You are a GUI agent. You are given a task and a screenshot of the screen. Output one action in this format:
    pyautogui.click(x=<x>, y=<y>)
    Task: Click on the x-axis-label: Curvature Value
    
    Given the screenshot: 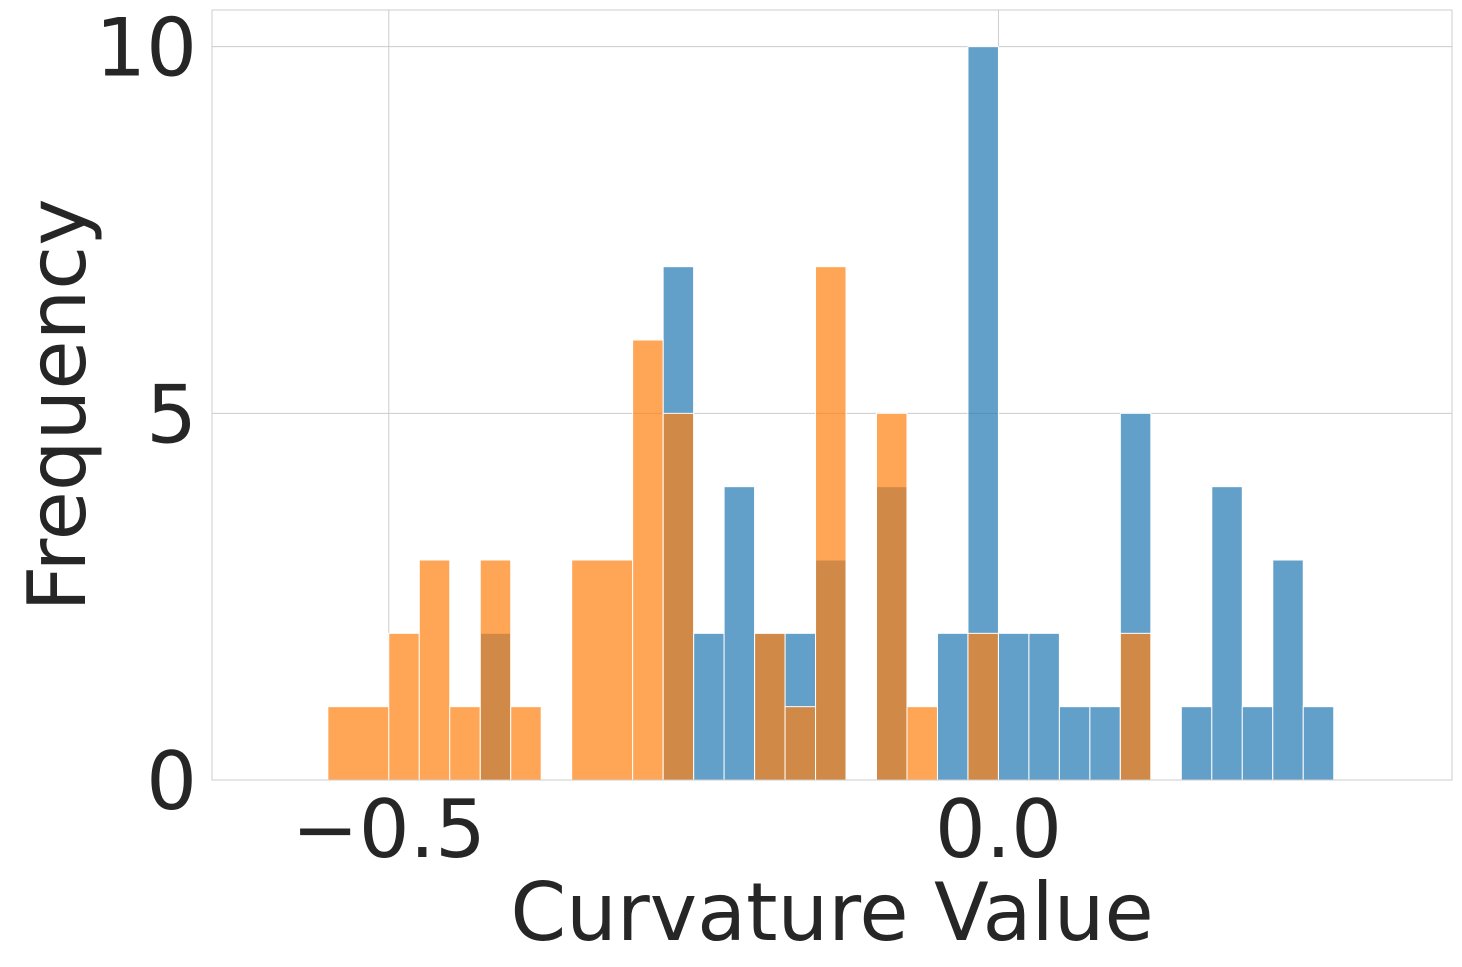 What is the action you would take?
    pyautogui.click(x=831, y=912)
    